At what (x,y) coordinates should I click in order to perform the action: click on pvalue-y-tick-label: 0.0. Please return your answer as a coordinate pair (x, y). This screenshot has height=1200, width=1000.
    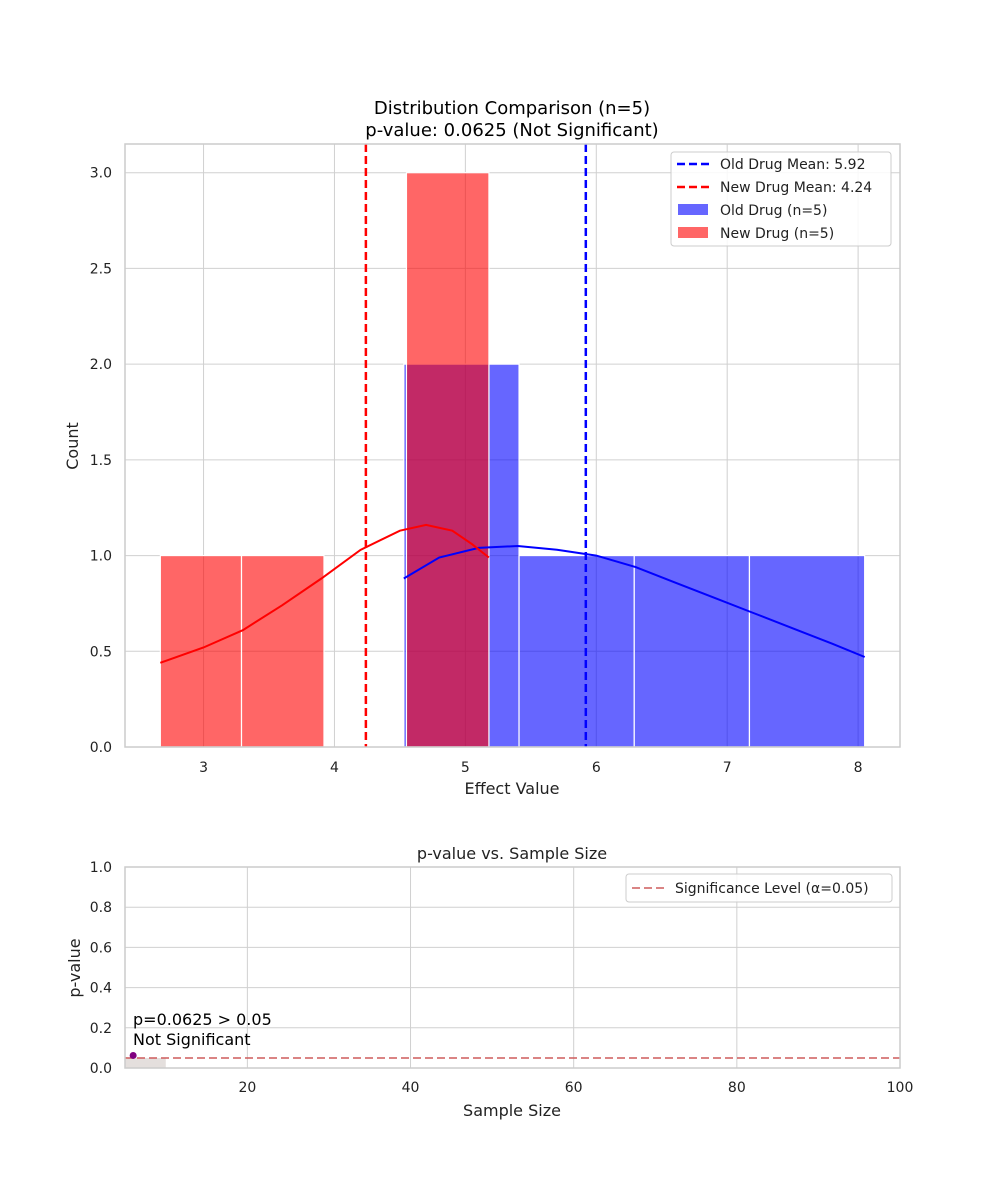
    Looking at the image, I should click on (101, 1069).